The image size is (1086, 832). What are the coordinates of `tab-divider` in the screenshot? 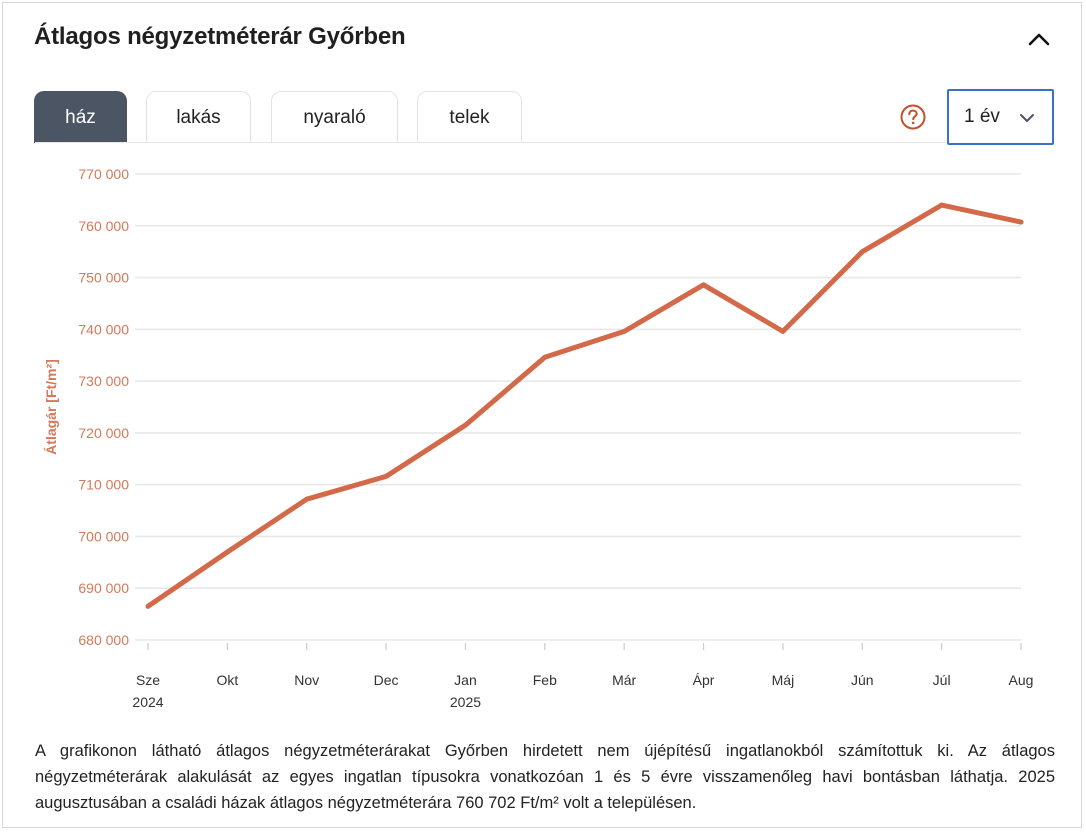 It's located at (530, 142).